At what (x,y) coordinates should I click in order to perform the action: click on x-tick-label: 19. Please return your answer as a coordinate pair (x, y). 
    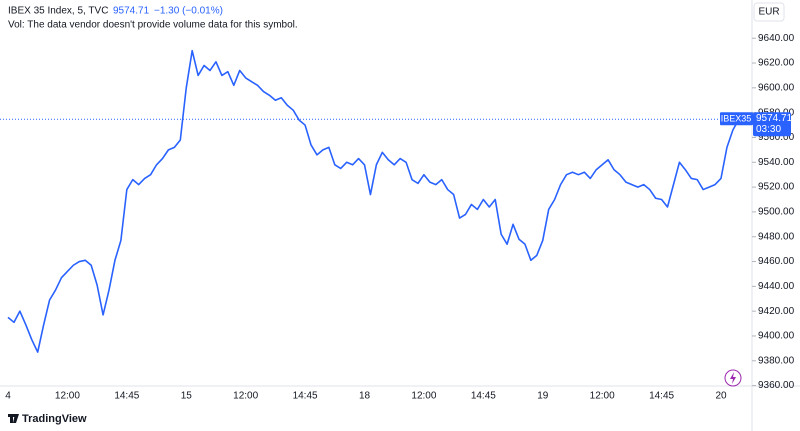
    Looking at the image, I should click on (543, 396).